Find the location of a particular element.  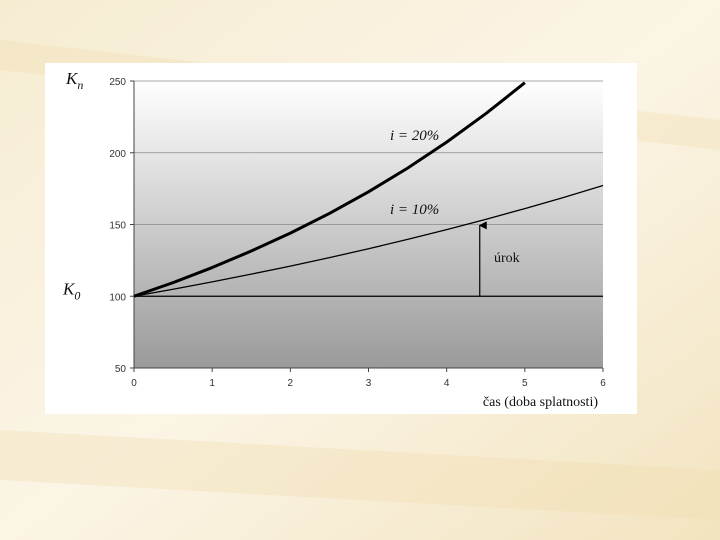

y-axis-label: Kn is located at coordinates (74, 80).